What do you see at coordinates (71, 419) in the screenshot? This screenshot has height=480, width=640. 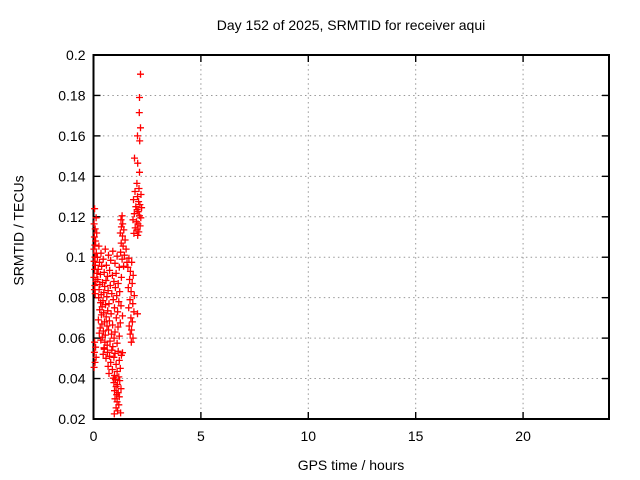 I see `y-tick-label: 0.02` at bounding box center [71, 419].